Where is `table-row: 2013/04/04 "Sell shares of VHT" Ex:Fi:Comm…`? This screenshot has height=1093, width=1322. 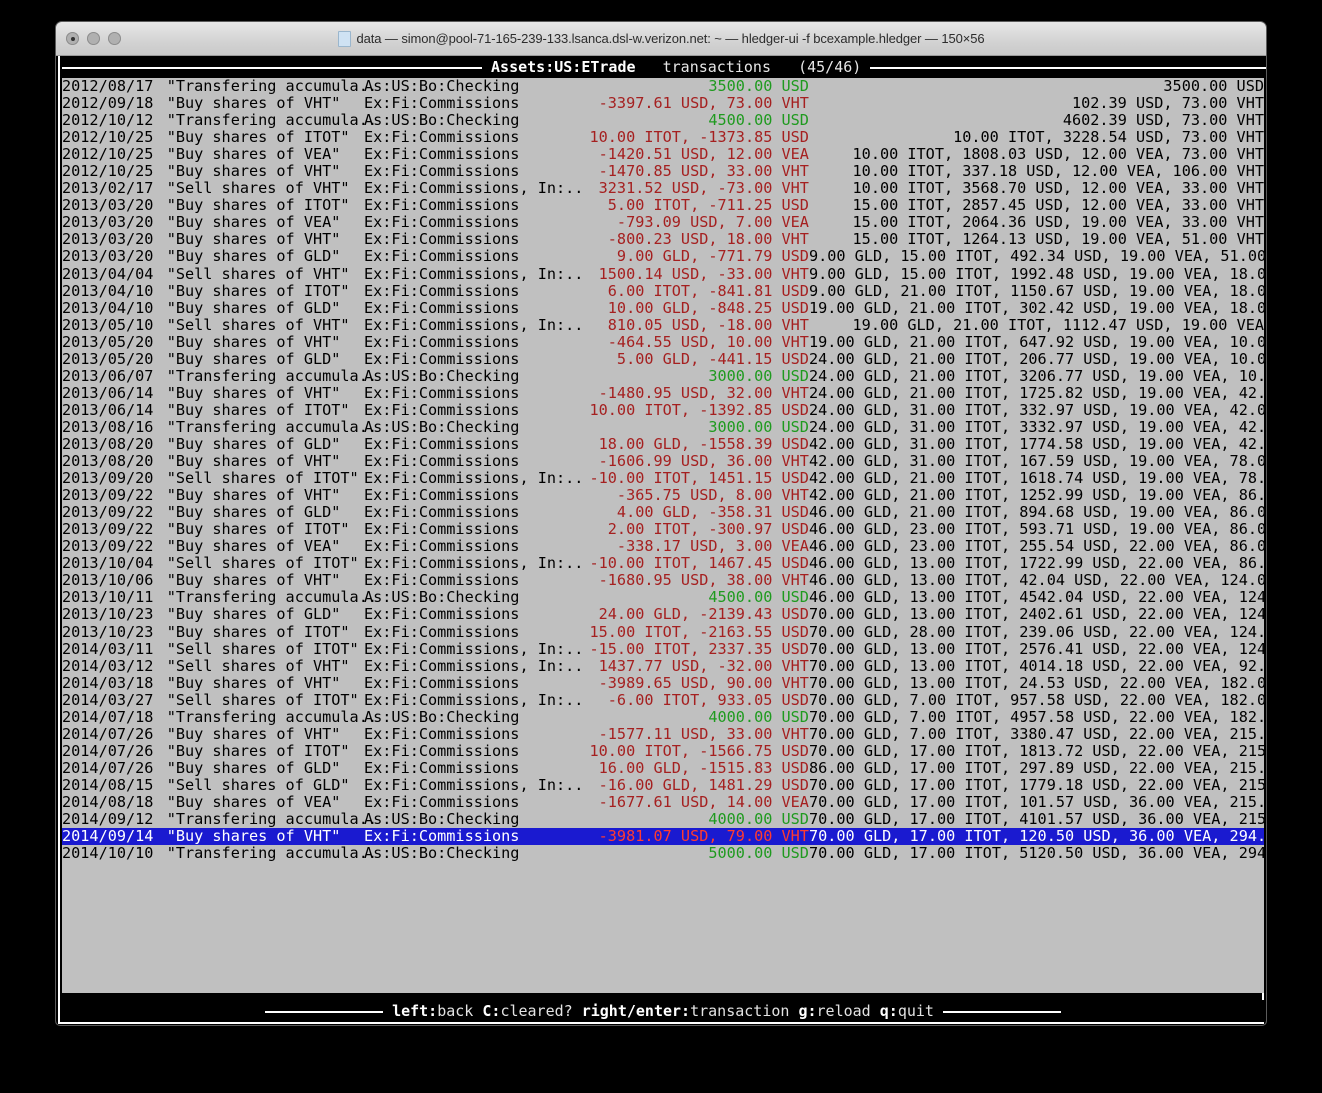
table-row: 2013/04/04 "Sell shares of VHT" Ex:Fi:Comm… is located at coordinates (663, 273).